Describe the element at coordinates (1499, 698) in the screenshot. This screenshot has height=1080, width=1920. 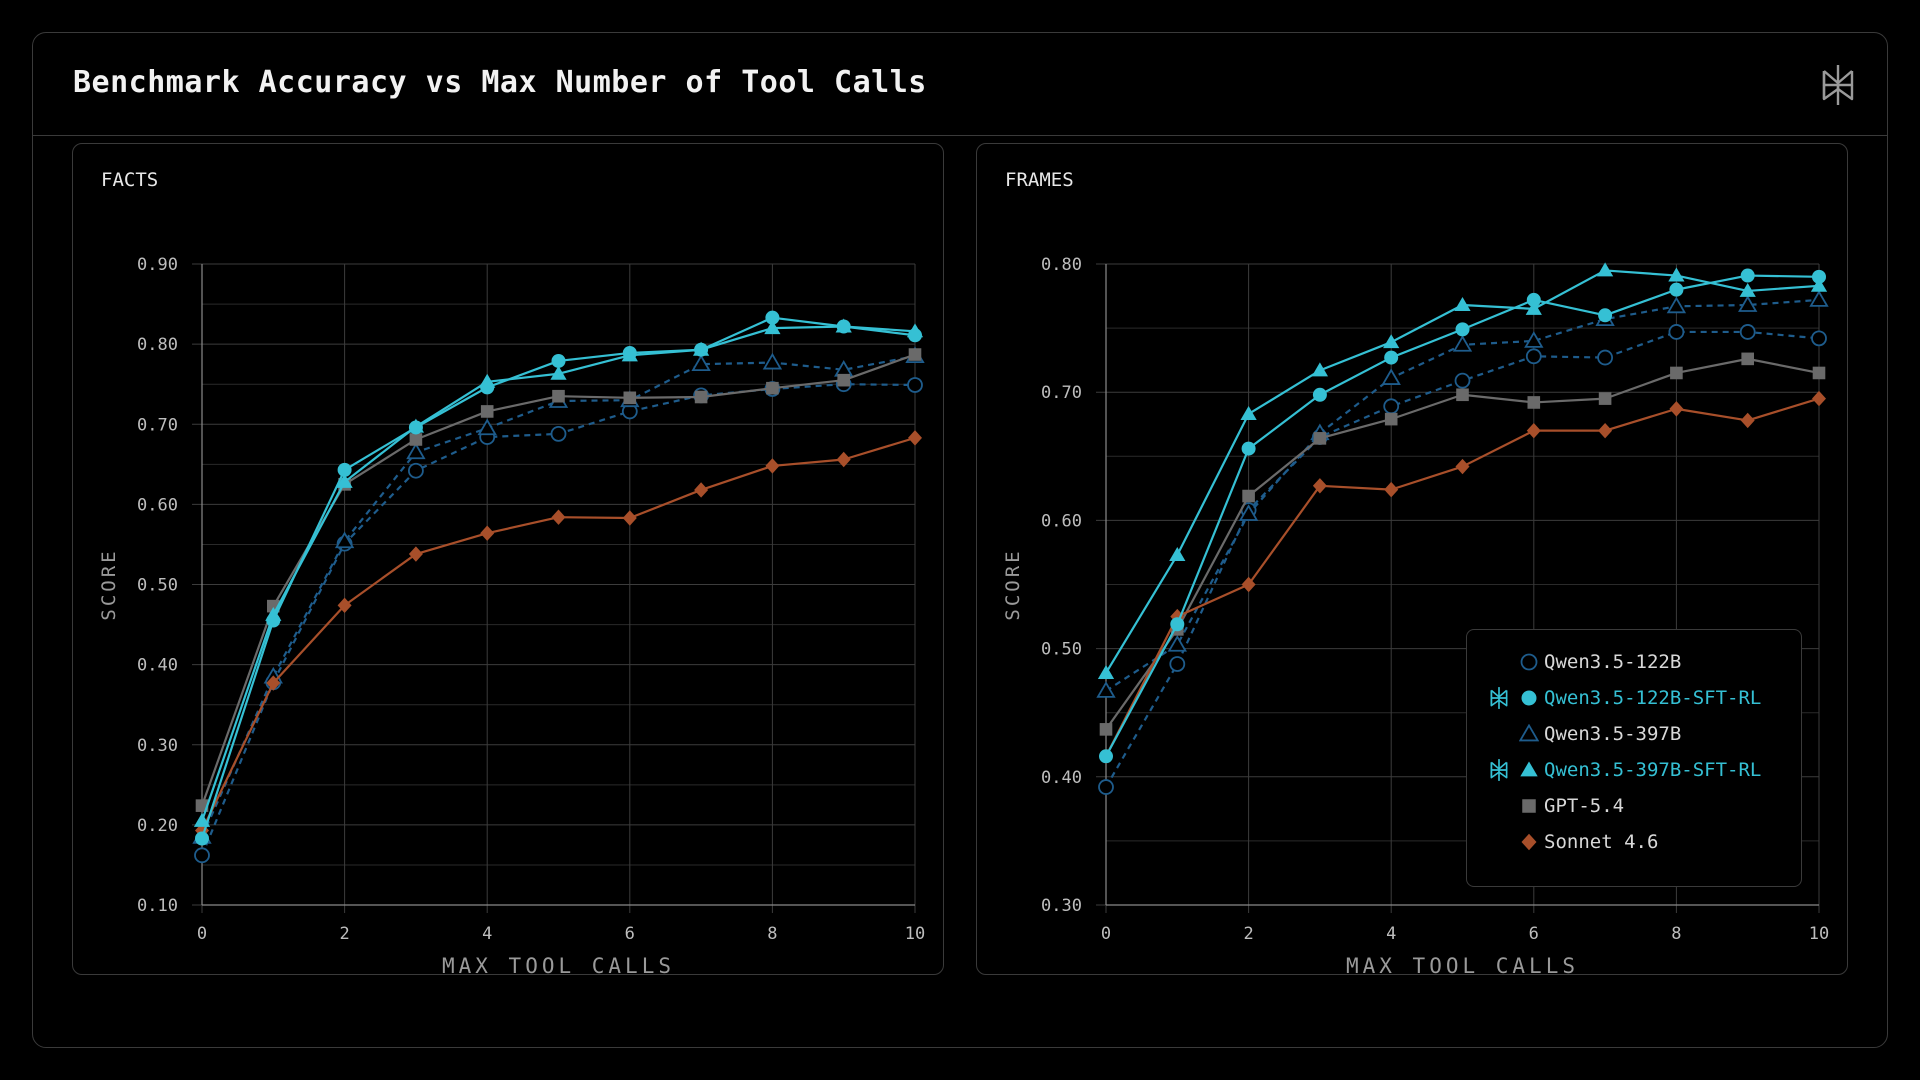
I see `perplexity-logo-icon` at that location.